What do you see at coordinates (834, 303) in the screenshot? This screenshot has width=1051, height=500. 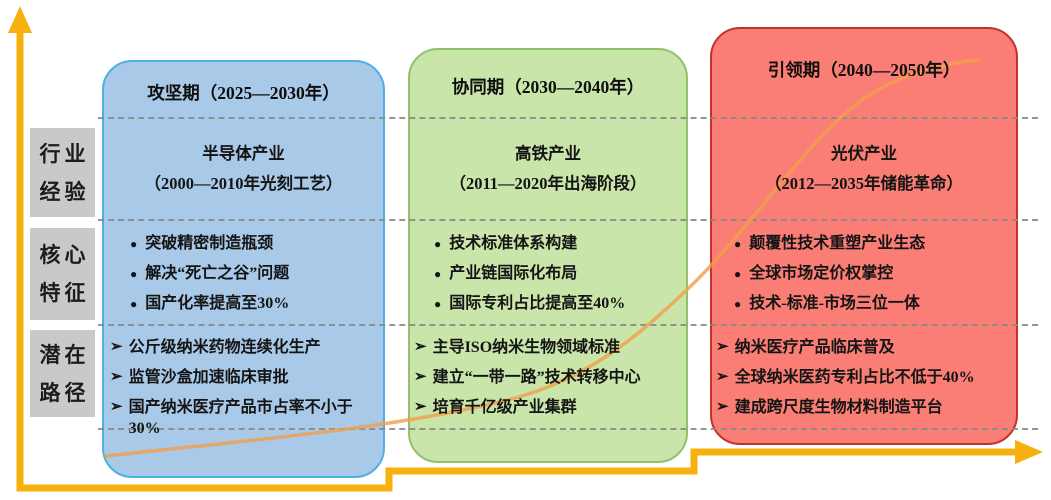 I see `feature-text: 技术-标准-市场三位一体` at bounding box center [834, 303].